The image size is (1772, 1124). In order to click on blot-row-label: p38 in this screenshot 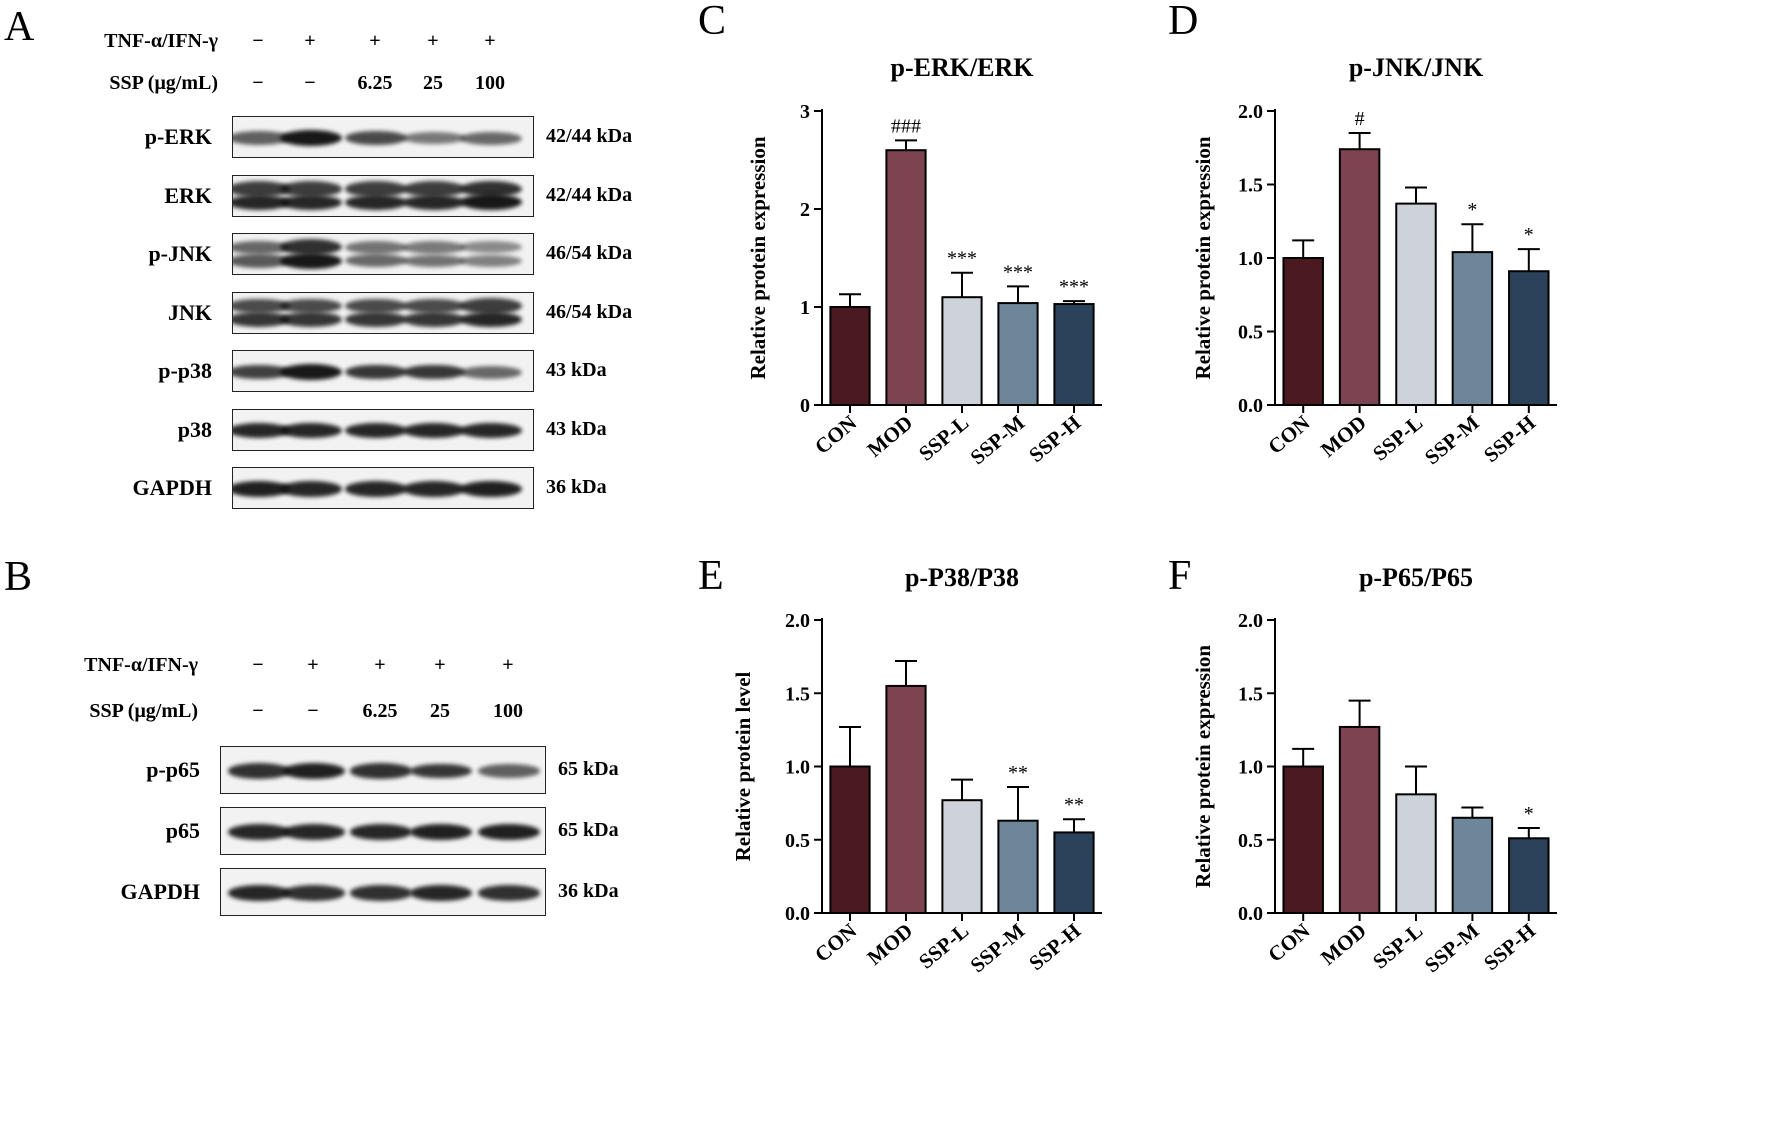, I will do `click(194, 429)`.